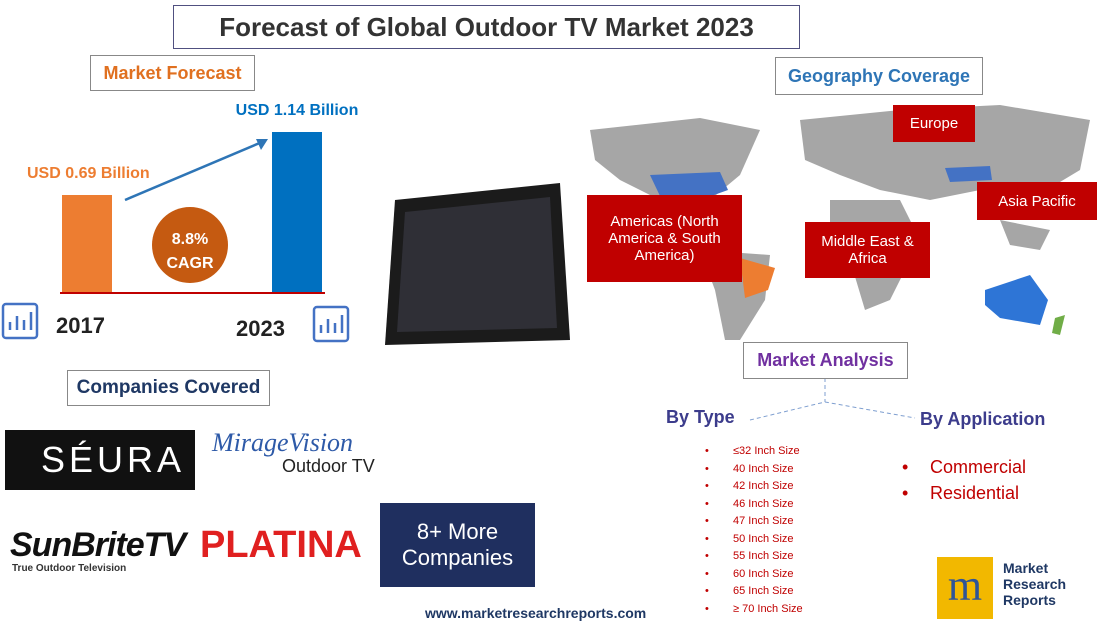  Describe the element at coordinates (867, 250) in the screenshot. I see `region: Middle East & Africa` at that location.